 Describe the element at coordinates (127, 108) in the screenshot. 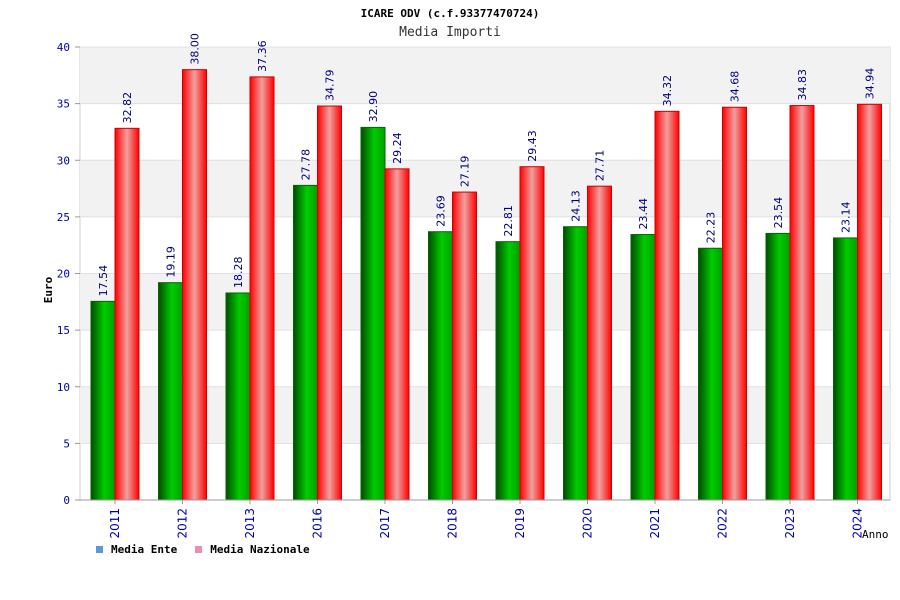

I see `data-label: 32.82` at that location.